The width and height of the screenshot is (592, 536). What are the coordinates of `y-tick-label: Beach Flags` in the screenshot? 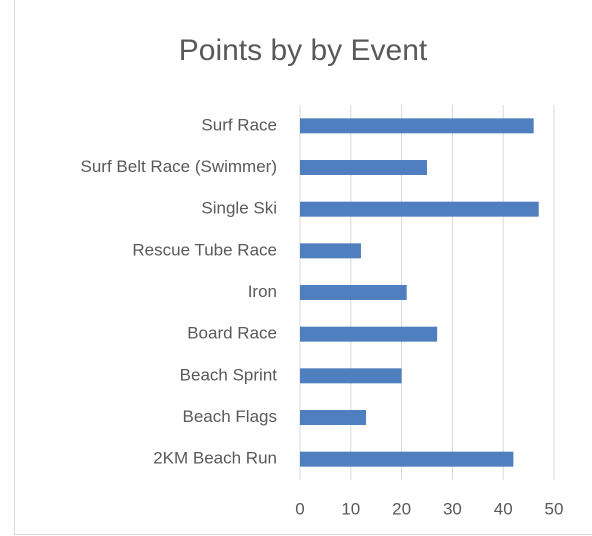 It's located at (230, 416).